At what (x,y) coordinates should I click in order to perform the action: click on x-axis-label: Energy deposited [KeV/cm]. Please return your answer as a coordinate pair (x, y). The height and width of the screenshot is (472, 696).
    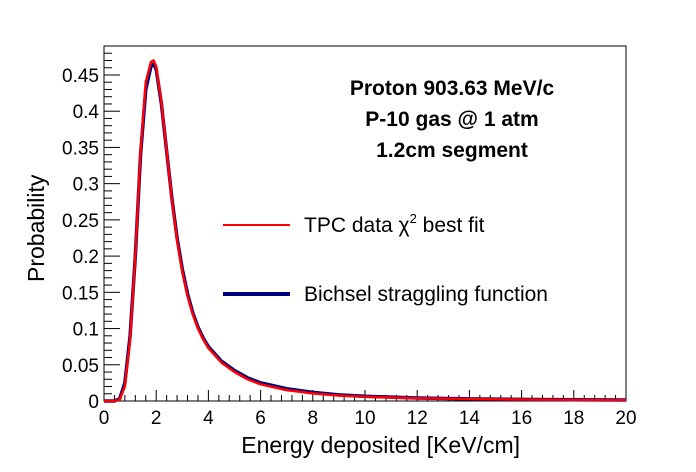
    Looking at the image, I should click on (380, 445).